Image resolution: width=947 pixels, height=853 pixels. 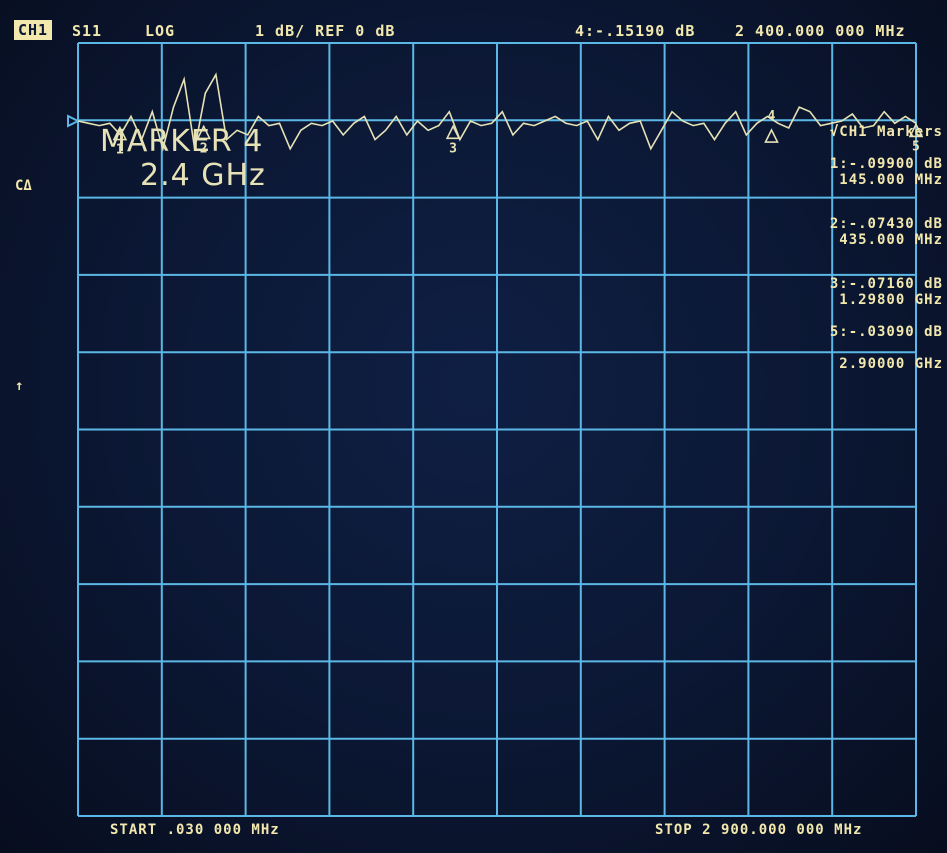 I want to click on channel-indicator: CH1, so click(x=33, y=30).